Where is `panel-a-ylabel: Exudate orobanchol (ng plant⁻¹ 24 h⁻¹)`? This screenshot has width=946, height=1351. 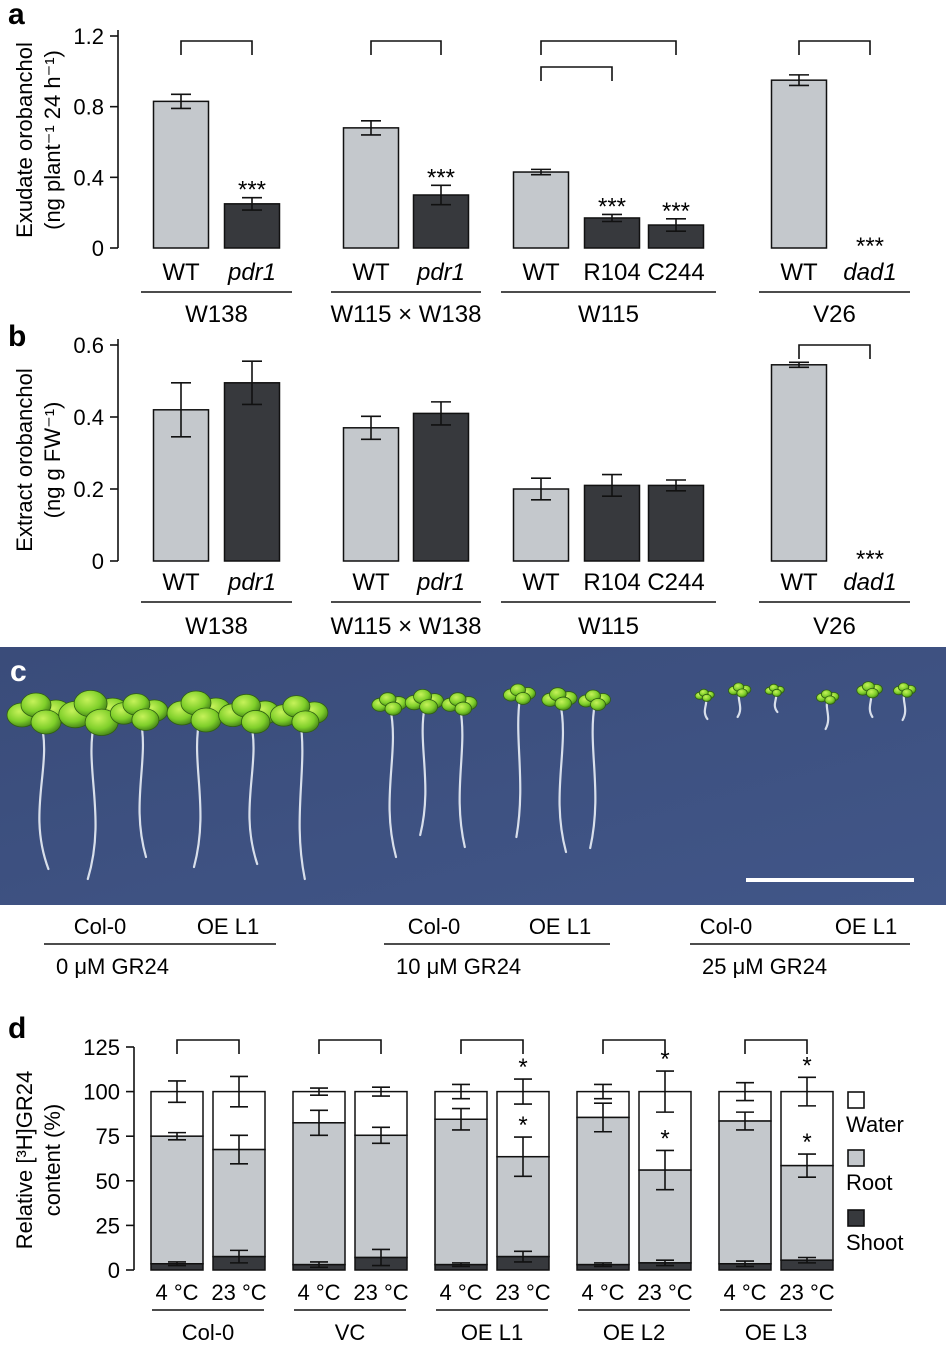 panel-a-ylabel: Exudate orobanchol (ng plant⁻¹ 24 h⁻¹) is located at coordinates (38, 140).